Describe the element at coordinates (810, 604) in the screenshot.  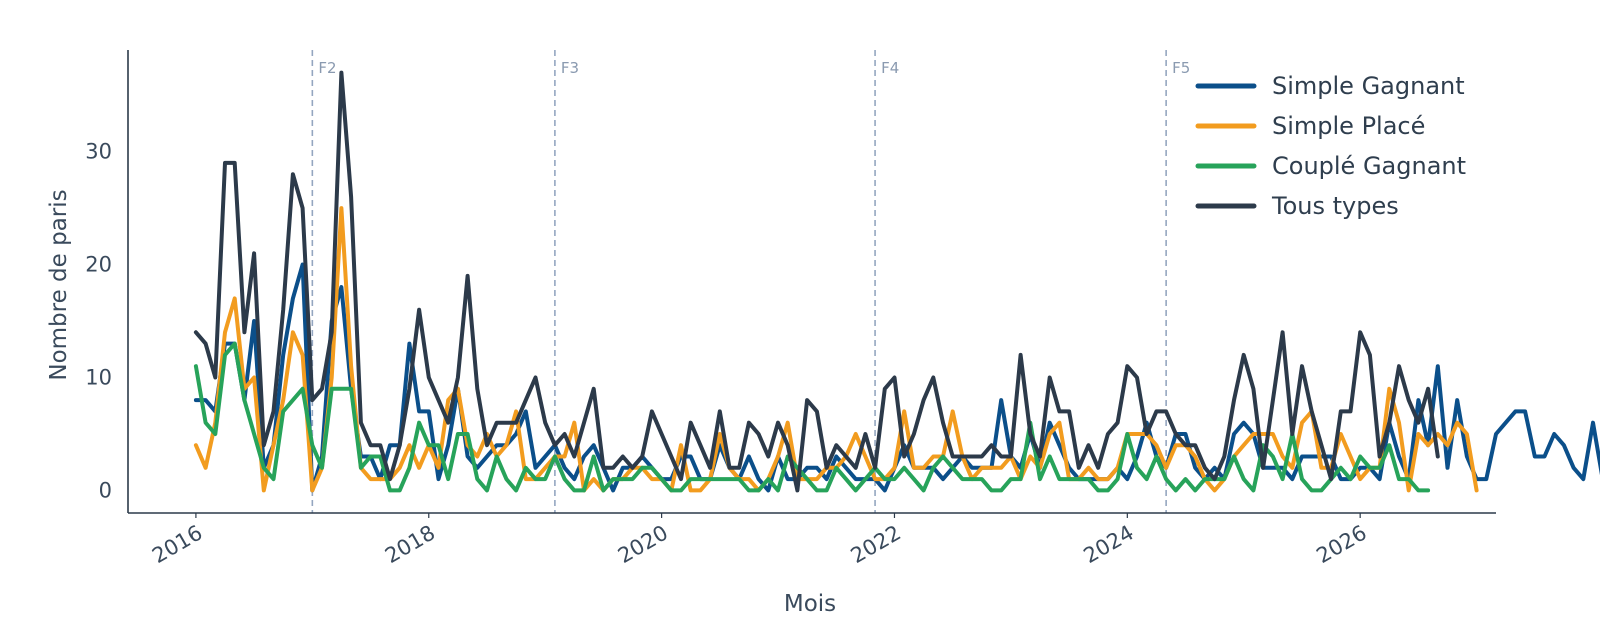
I see `x-axis-title: Mois` at that location.